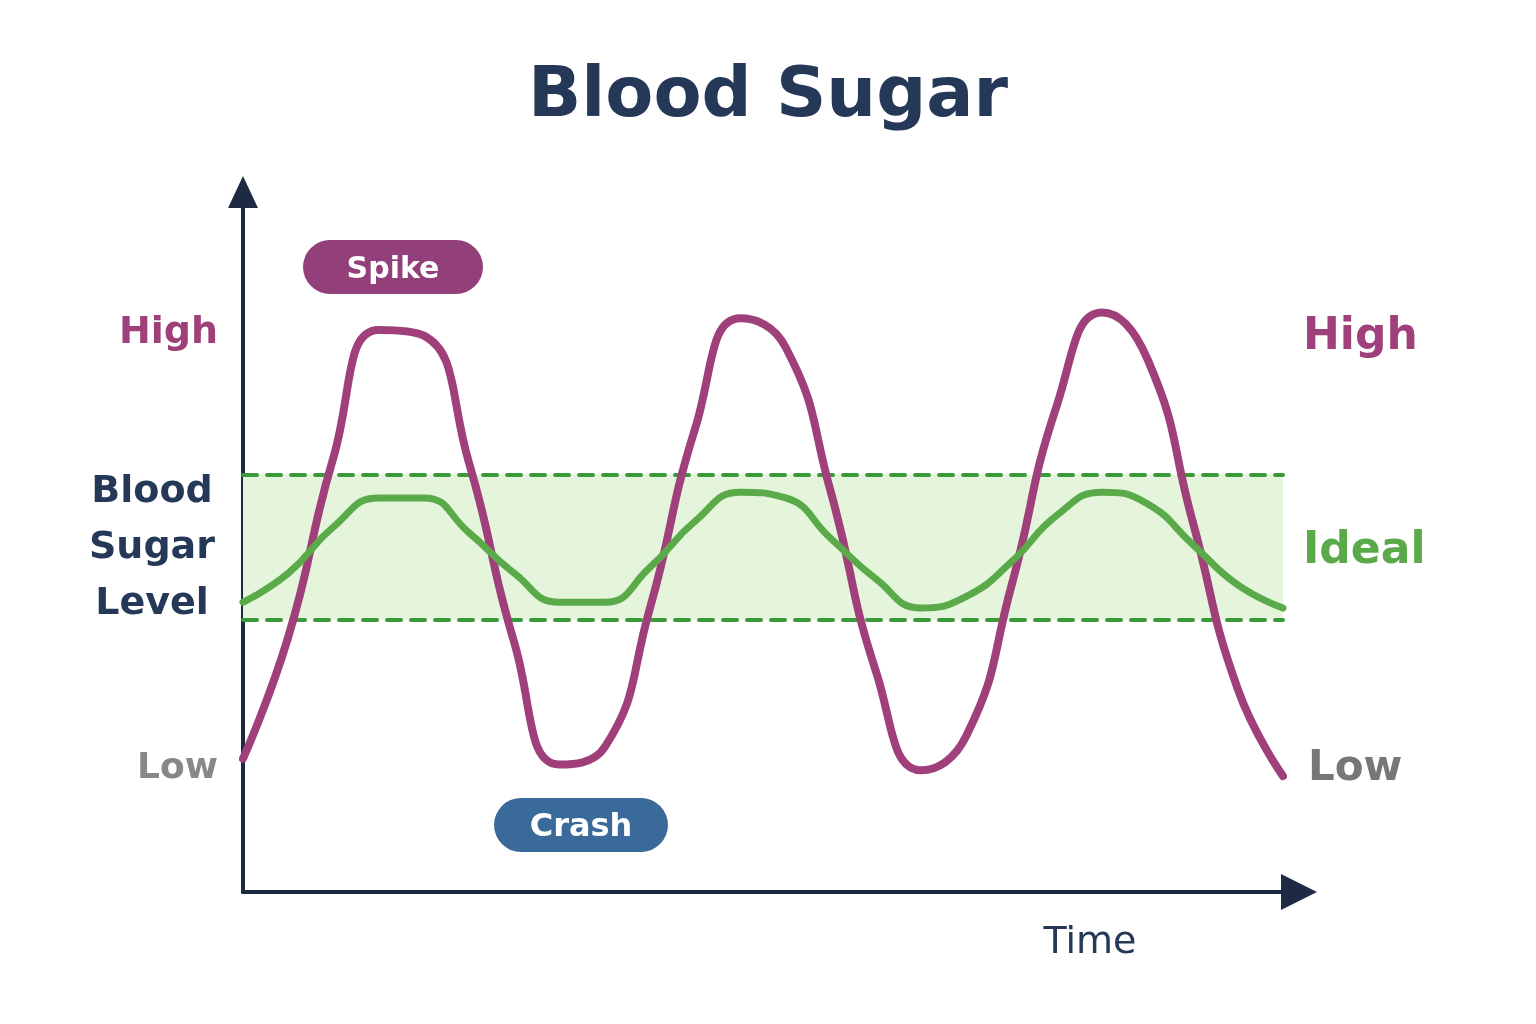 The image size is (1536, 1024). Describe the element at coordinates (1089, 940) in the screenshot. I see `x-axis-title: Time` at that location.